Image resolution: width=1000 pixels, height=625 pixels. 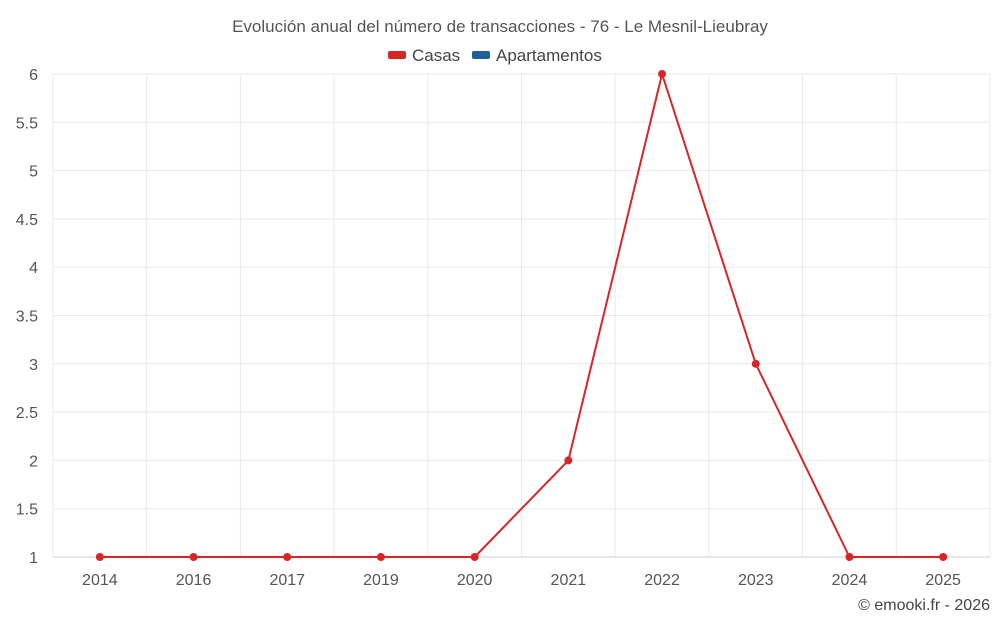 What do you see at coordinates (33, 461) in the screenshot?
I see `y-tick-label: 2` at bounding box center [33, 461].